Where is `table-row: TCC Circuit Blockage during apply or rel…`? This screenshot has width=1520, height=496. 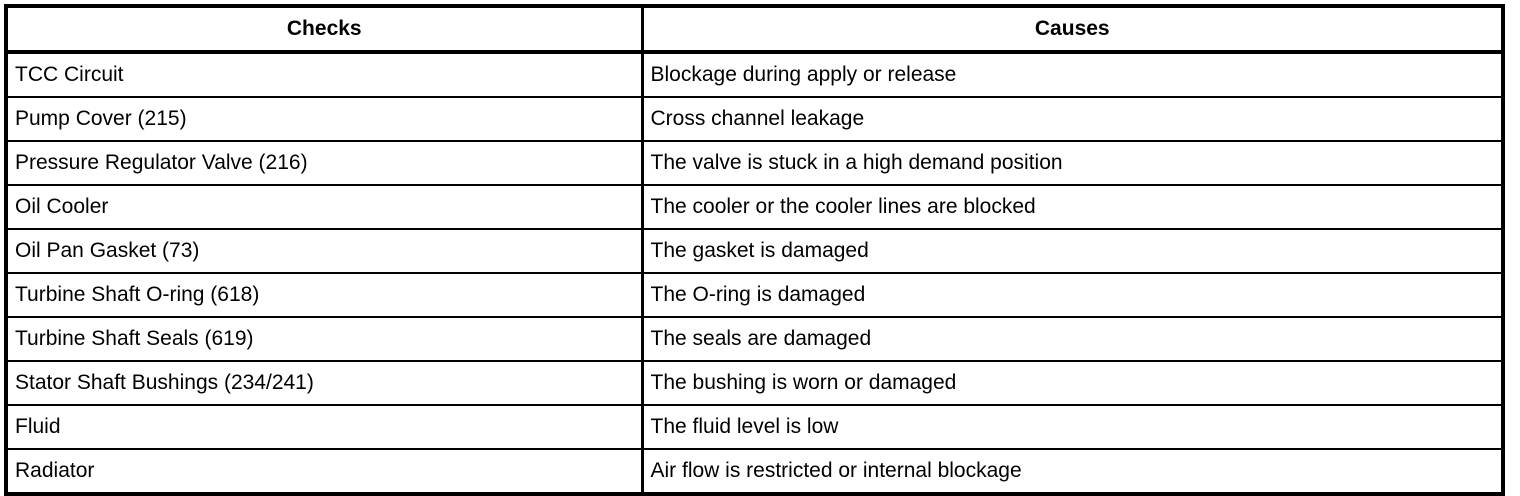 table-row: TCC Circuit Blockage during apply or rel… is located at coordinates (754, 74).